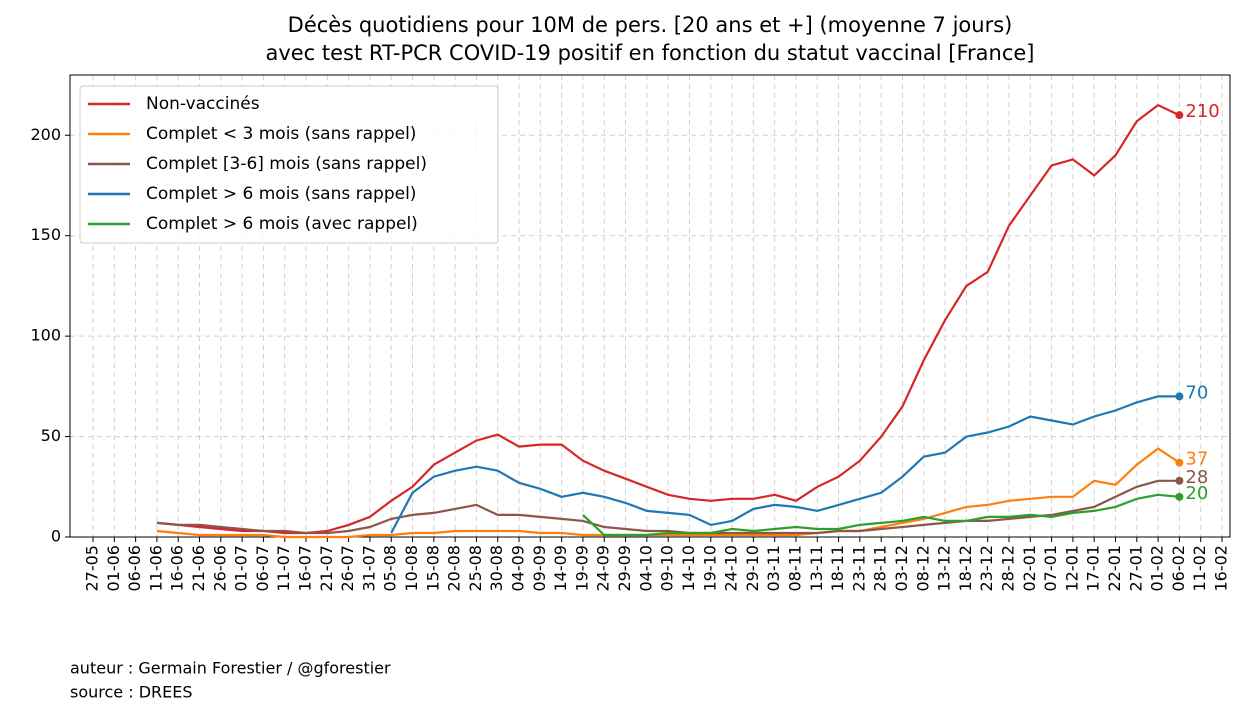 The height and width of the screenshot is (718, 1247). What do you see at coordinates (219, 568) in the screenshot?
I see `x-tick-label: 26-06` at bounding box center [219, 568].